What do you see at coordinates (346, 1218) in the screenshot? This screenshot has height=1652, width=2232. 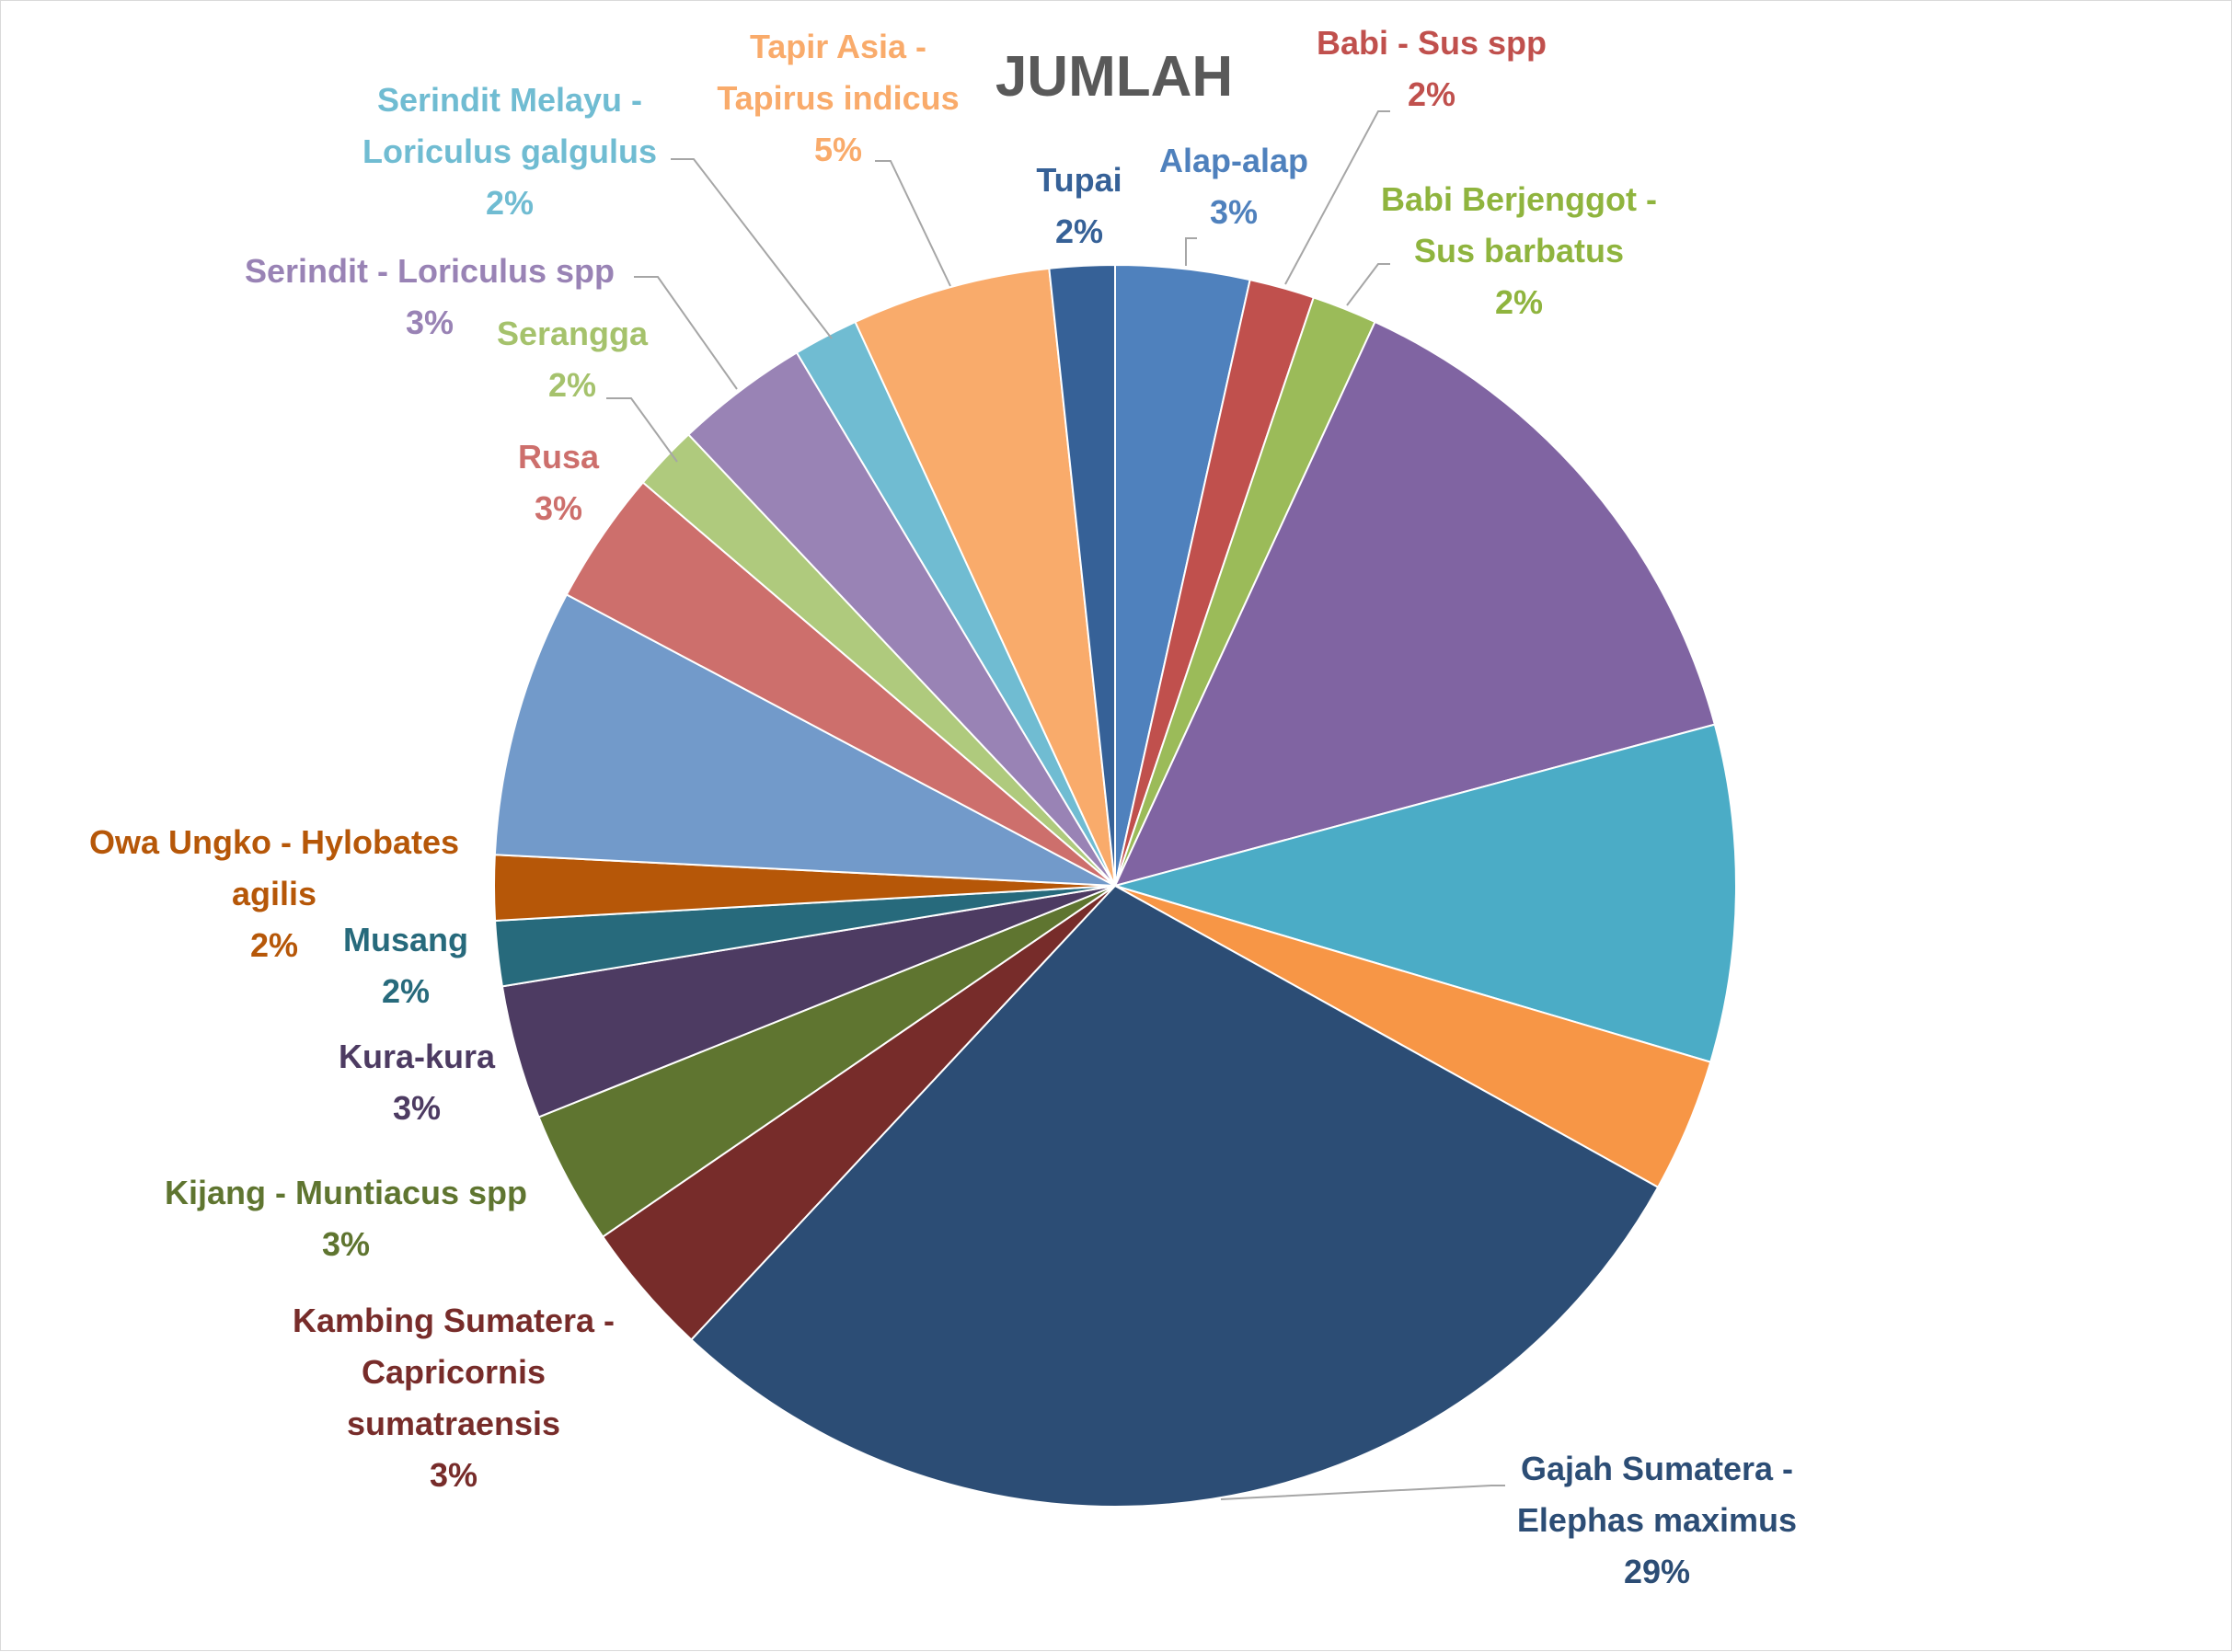 I see `data-label: Kijang - Muntiacus spp 3%` at bounding box center [346, 1218].